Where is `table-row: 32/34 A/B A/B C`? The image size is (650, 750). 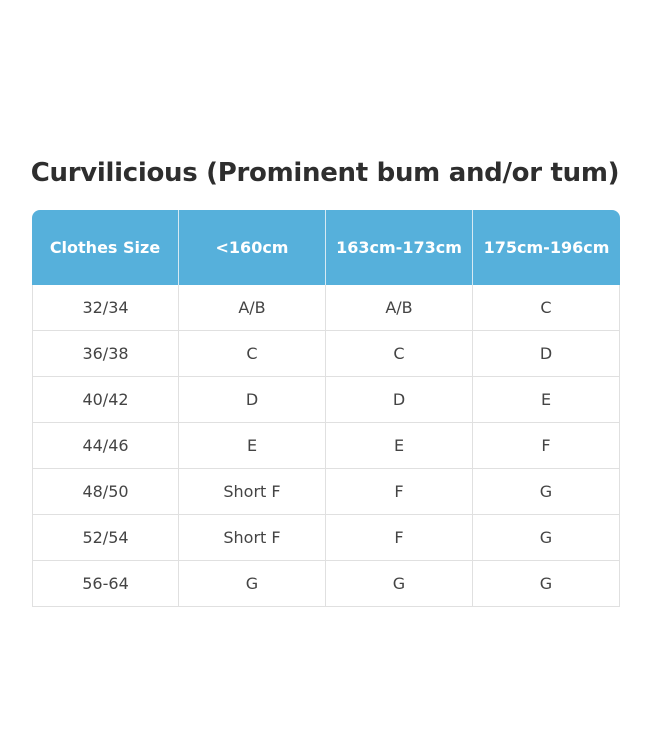
table-row: 32/34 A/B A/B C is located at coordinates (326, 308).